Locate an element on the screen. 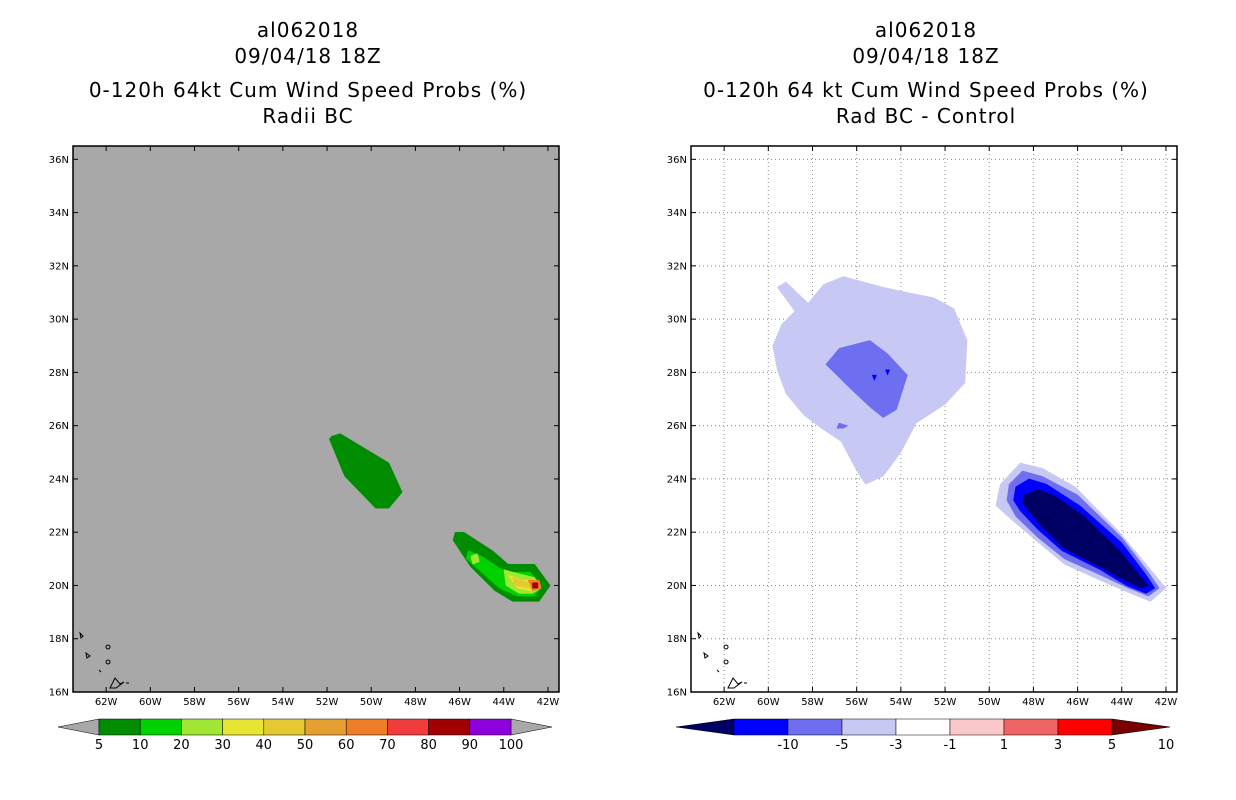 The width and height of the screenshot is (1236, 800). lat-tick-label: 24N is located at coordinates (59, 479).